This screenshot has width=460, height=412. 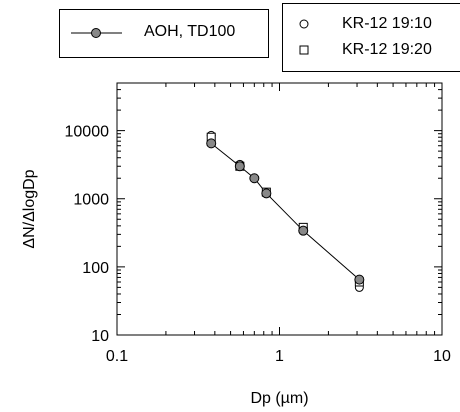 What do you see at coordinates (304, 37) in the screenshot?
I see `legend-keys-kr12` at bounding box center [304, 37].